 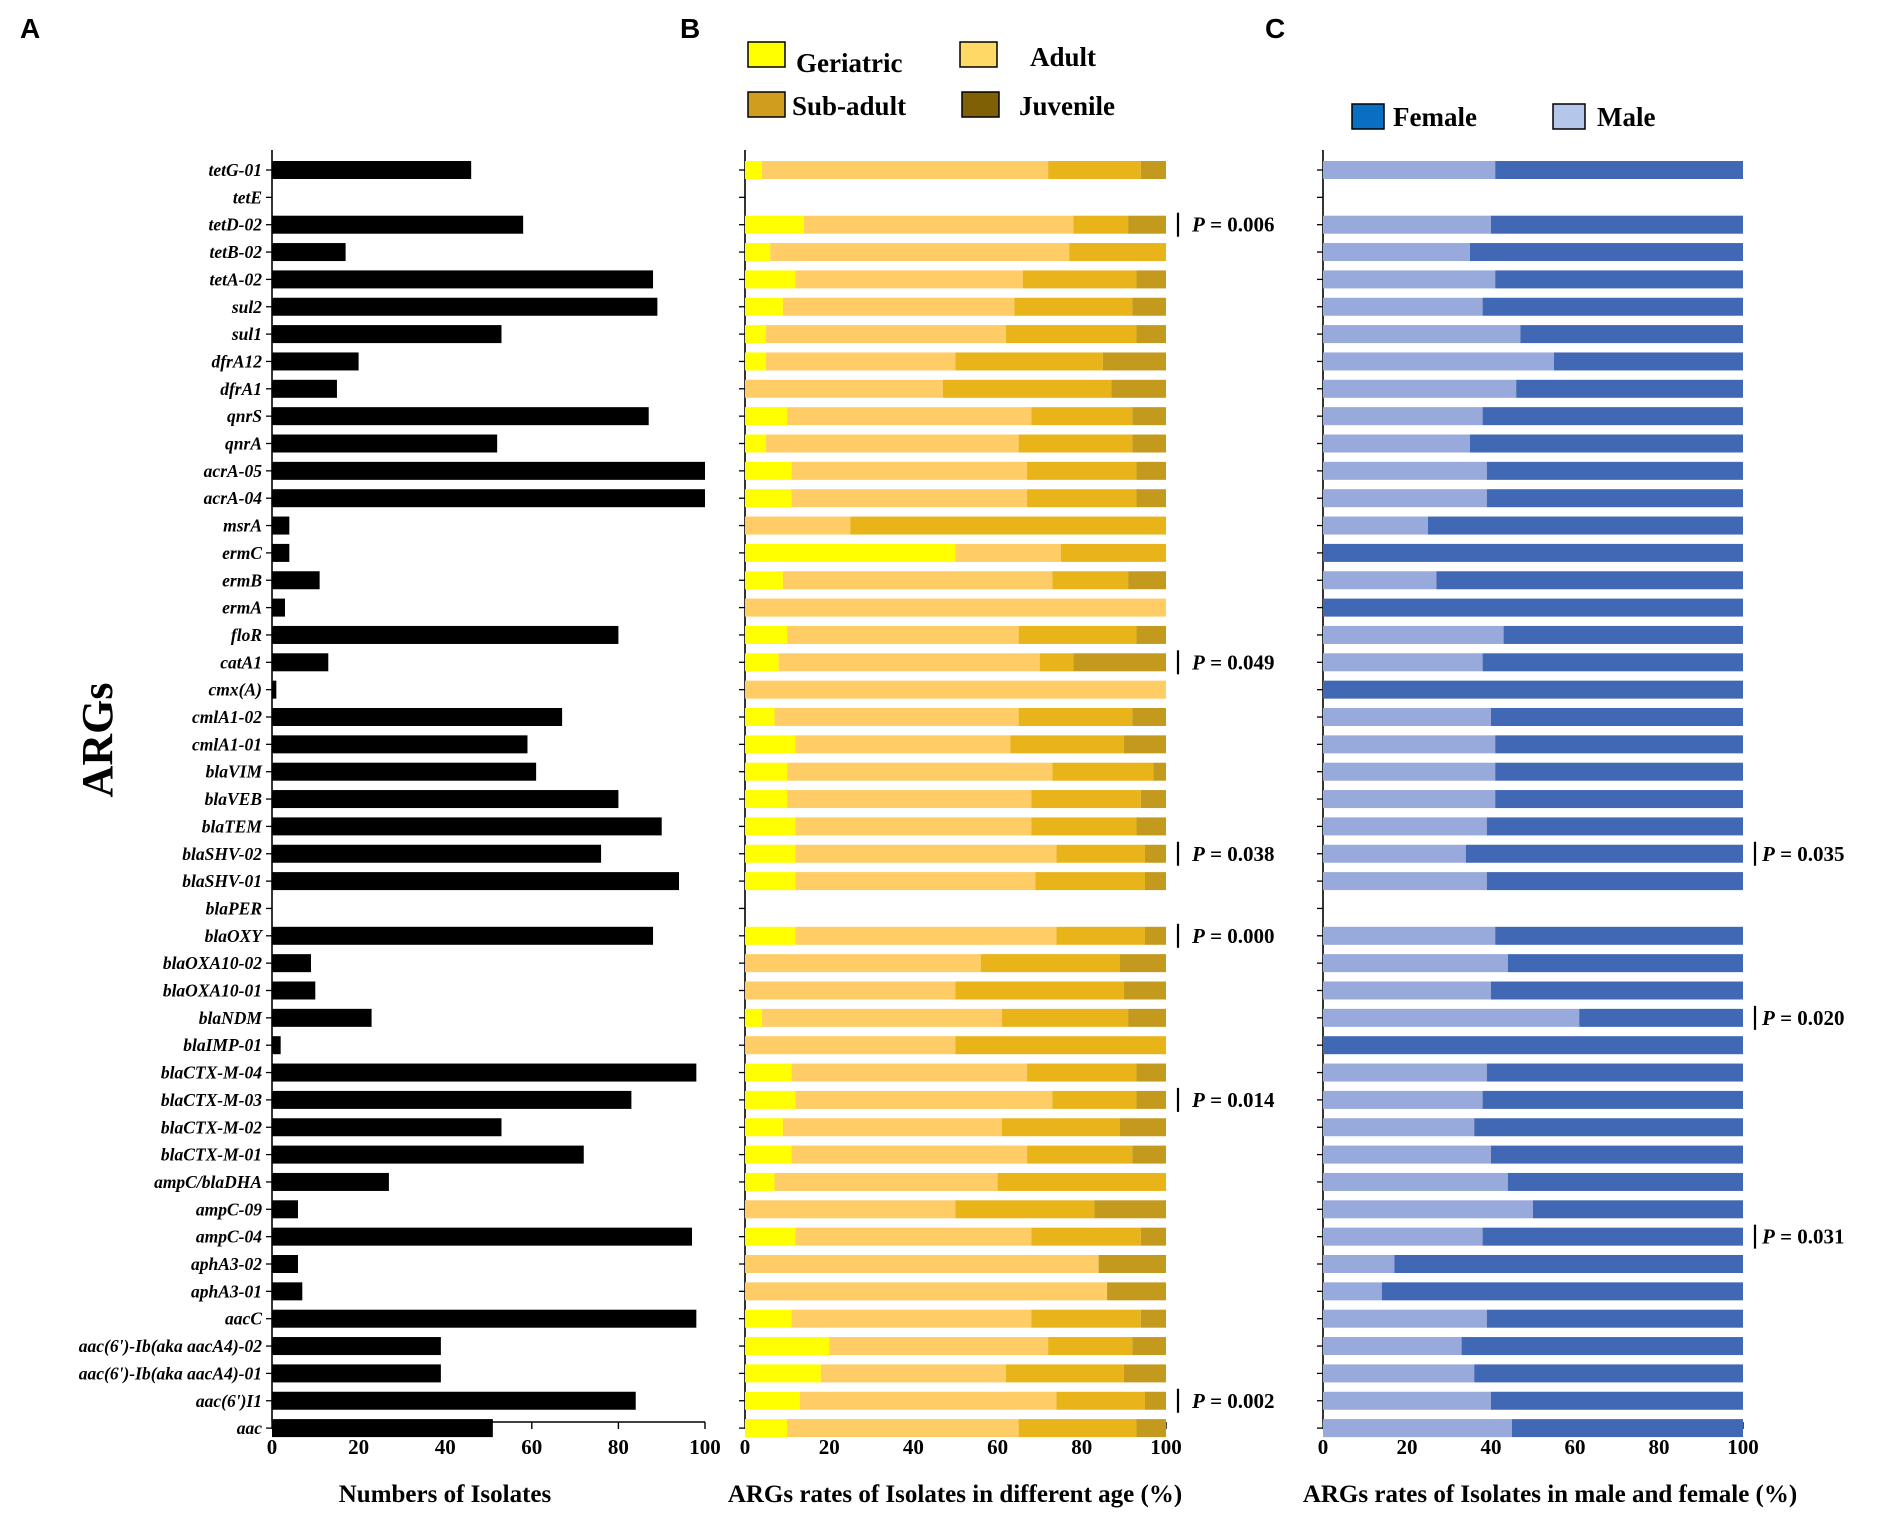 I want to click on category-label-aac: aac, so click(x=250, y=1428).